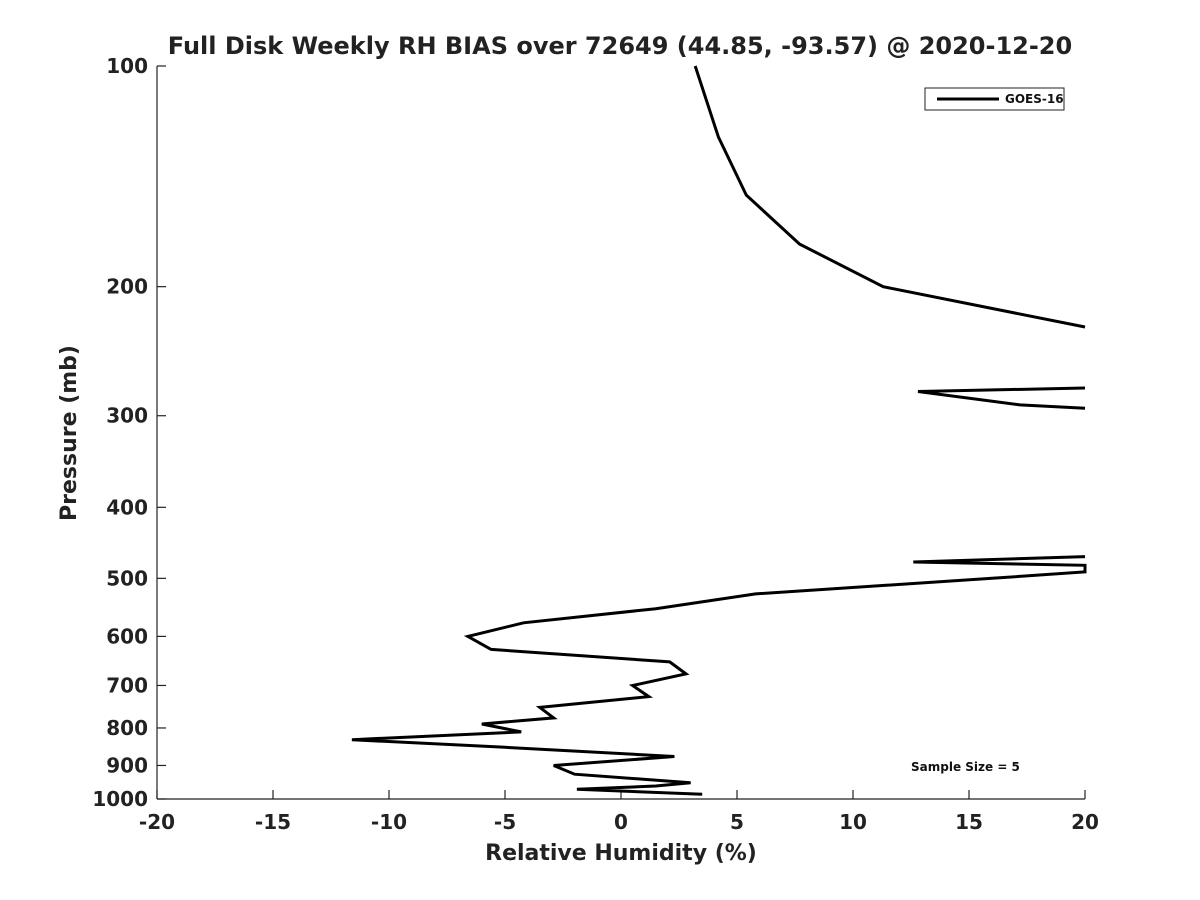  What do you see at coordinates (127, 416) in the screenshot?
I see `y-tick-label: 300` at bounding box center [127, 416].